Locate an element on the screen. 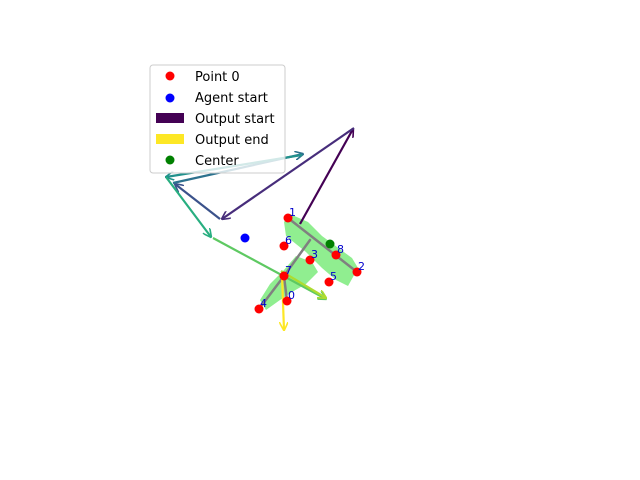 The image size is (640, 480). legend-label-center: Center is located at coordinates (217, 161).